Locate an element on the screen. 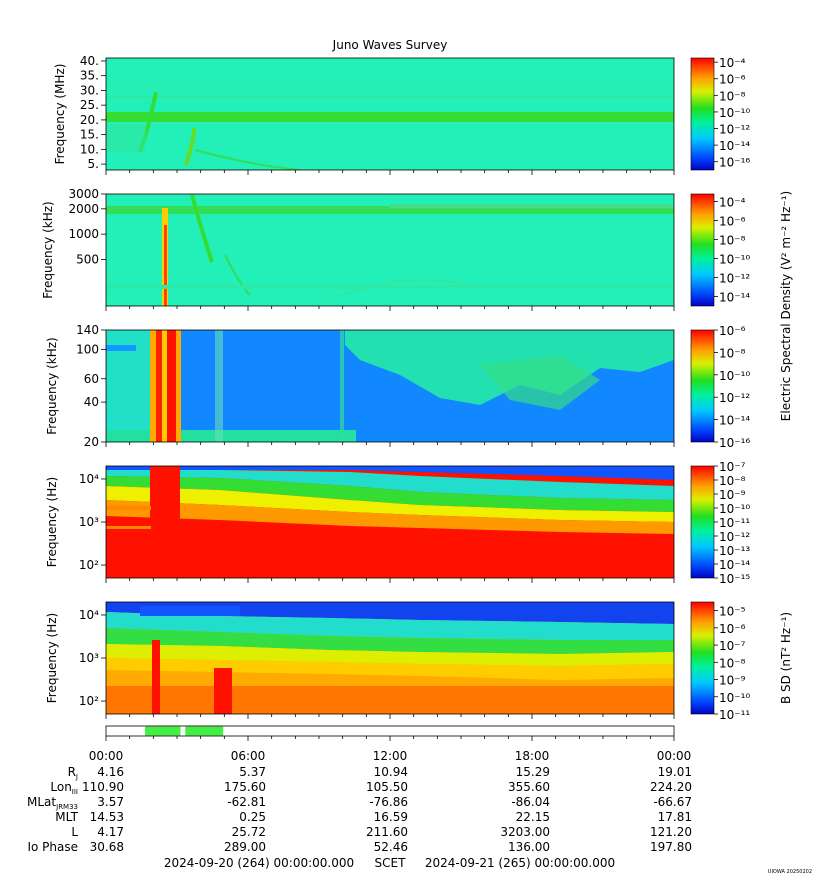 This screenshot has width=815, height=880. ephemeris-value: 22.15 is located at coordinates (533, 817).